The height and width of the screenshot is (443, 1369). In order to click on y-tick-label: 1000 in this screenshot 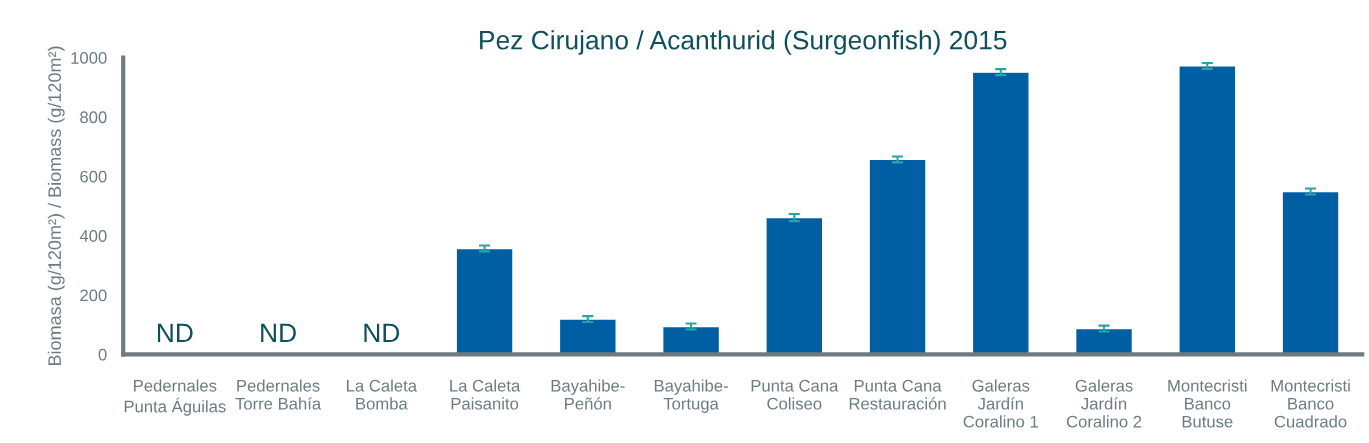, I will do `click(89, 57)`.